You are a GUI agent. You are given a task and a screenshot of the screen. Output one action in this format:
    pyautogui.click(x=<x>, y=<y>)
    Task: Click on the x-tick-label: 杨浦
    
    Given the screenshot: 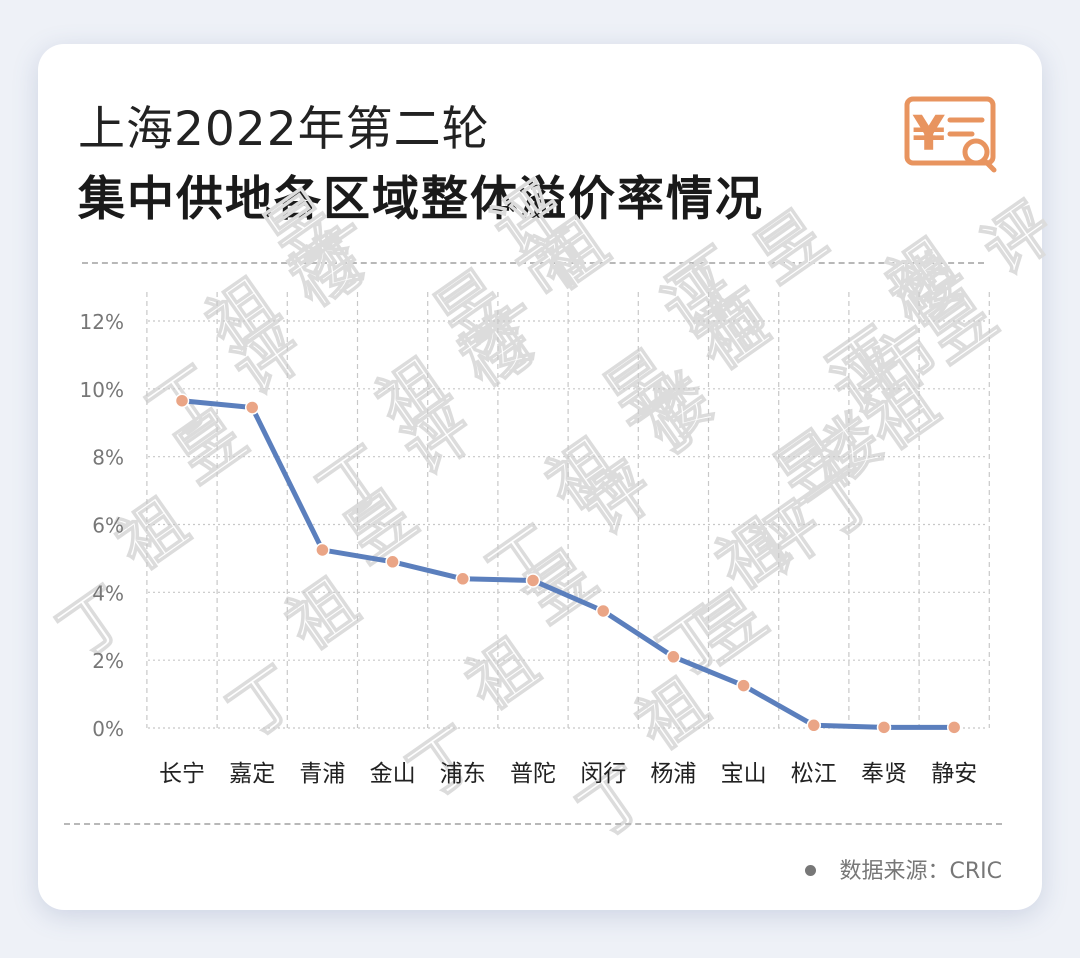 What is the action you would take?
    pyautogui.click(x=673, y=774)
    